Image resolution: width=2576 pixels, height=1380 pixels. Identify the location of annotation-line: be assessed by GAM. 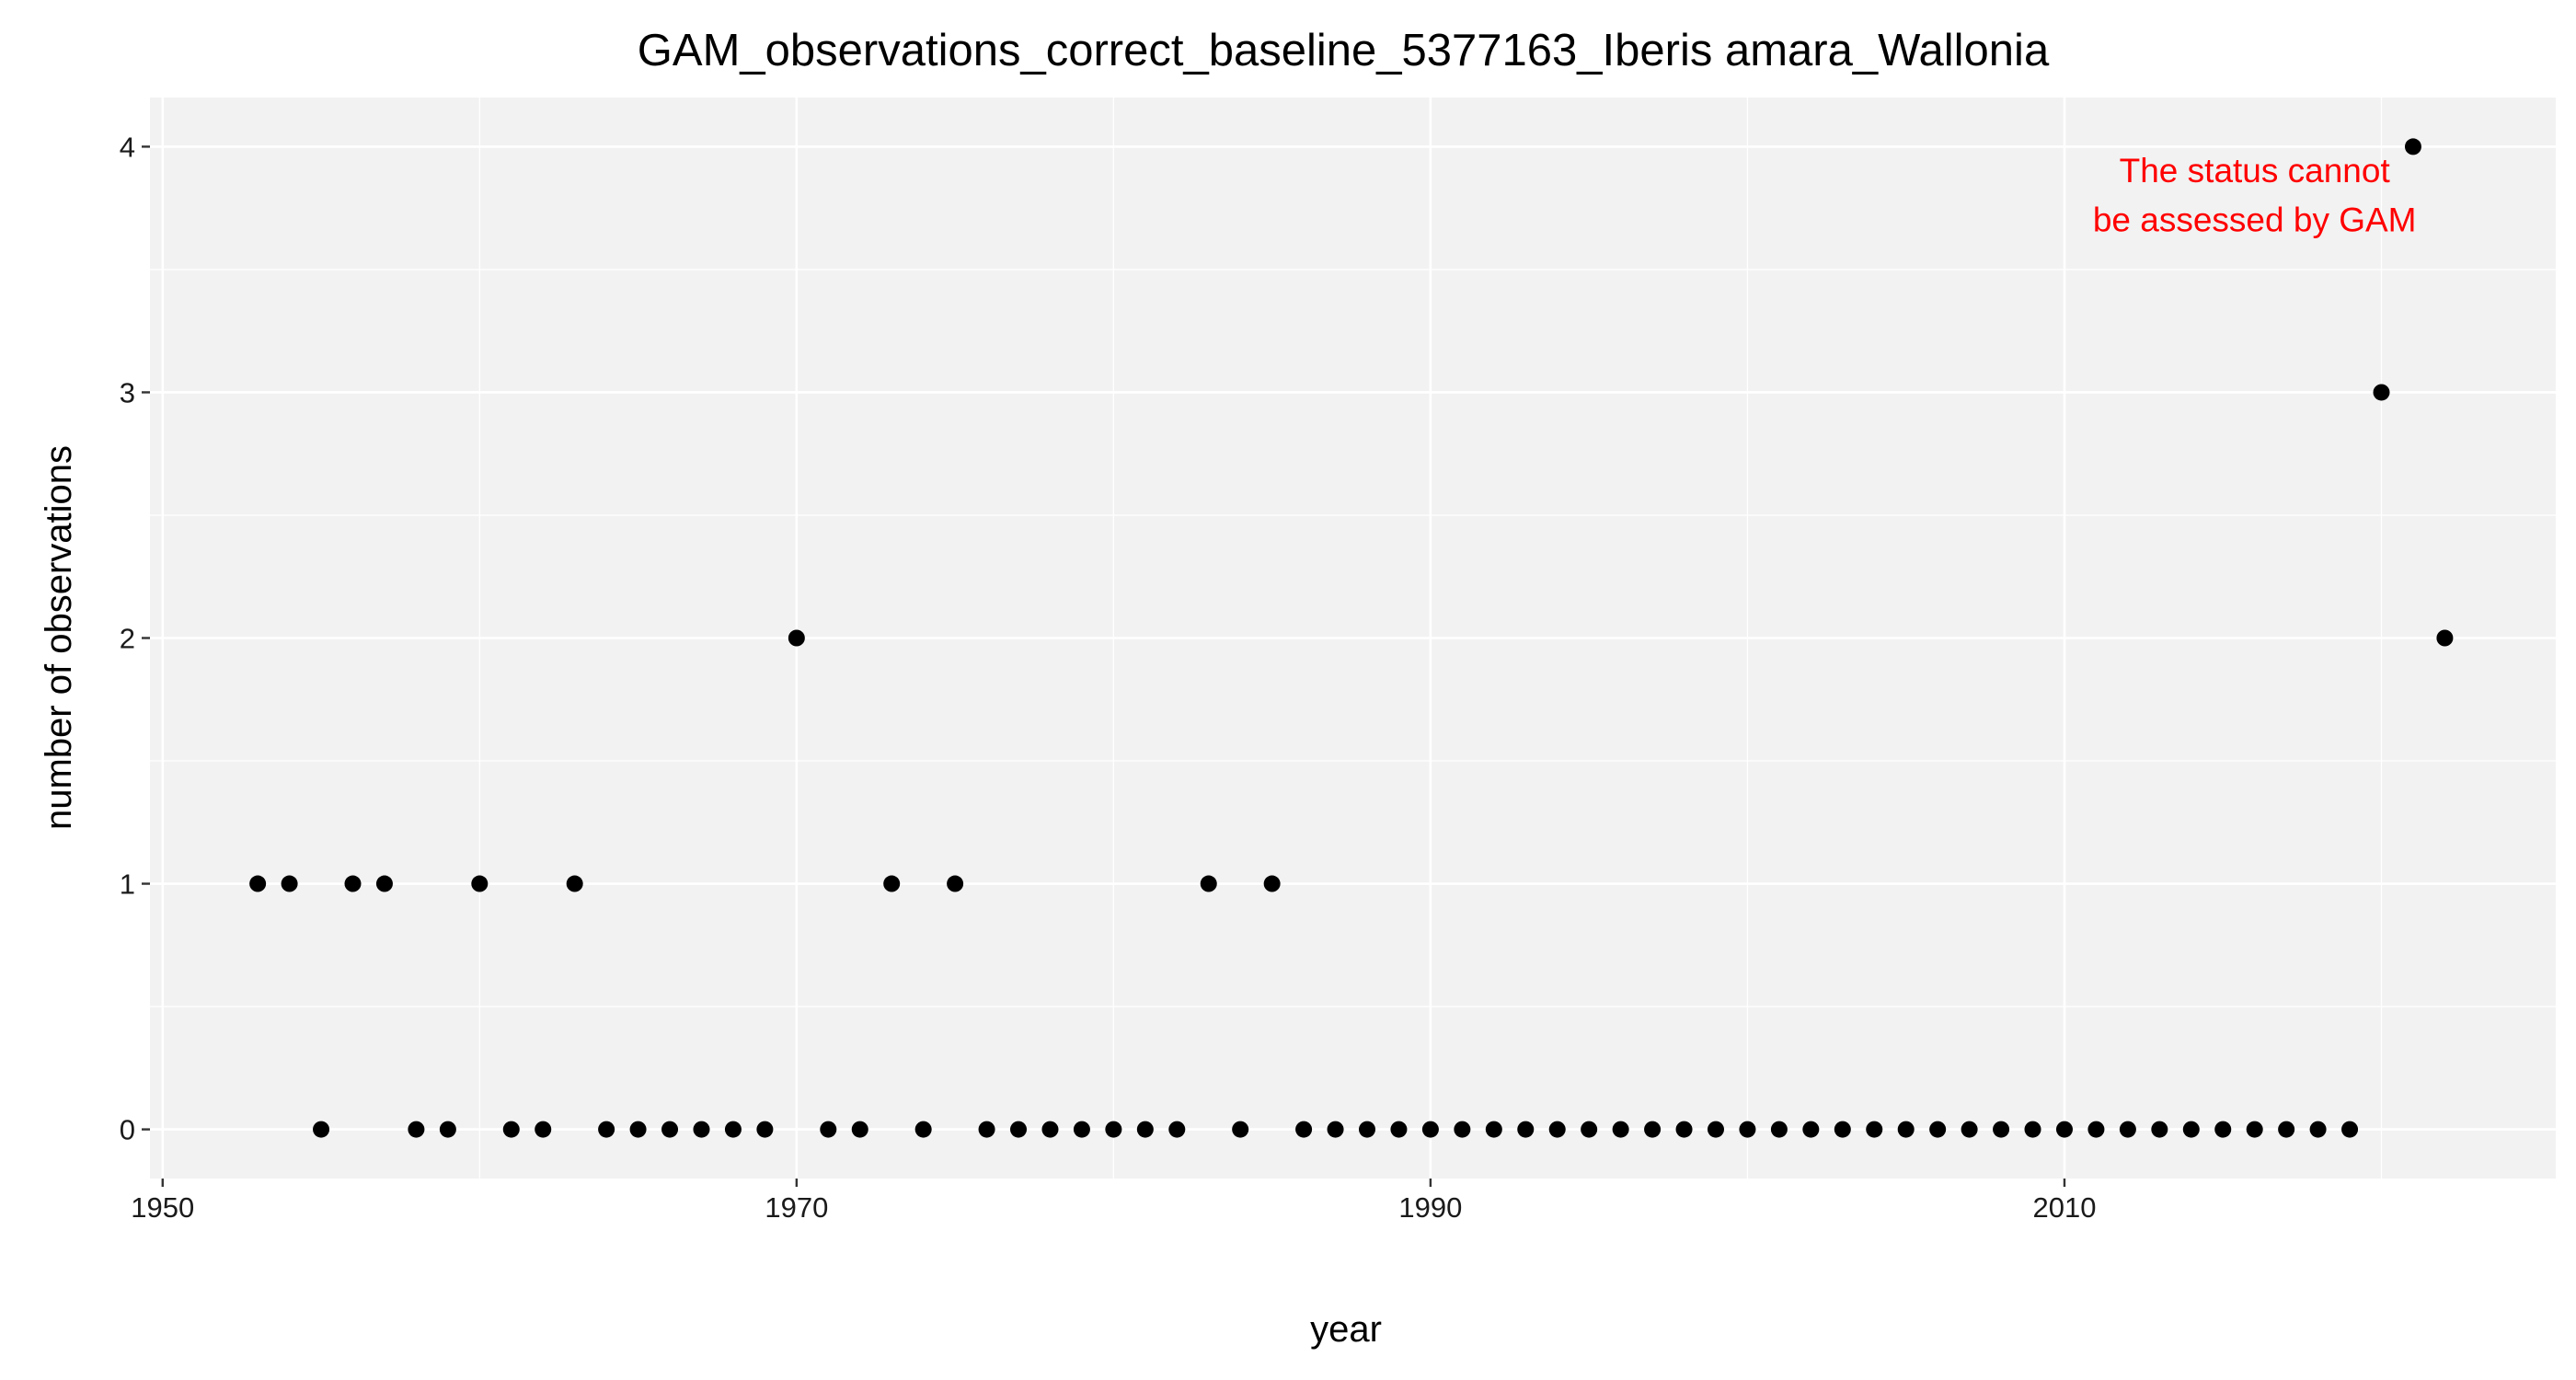
(2255, 220).